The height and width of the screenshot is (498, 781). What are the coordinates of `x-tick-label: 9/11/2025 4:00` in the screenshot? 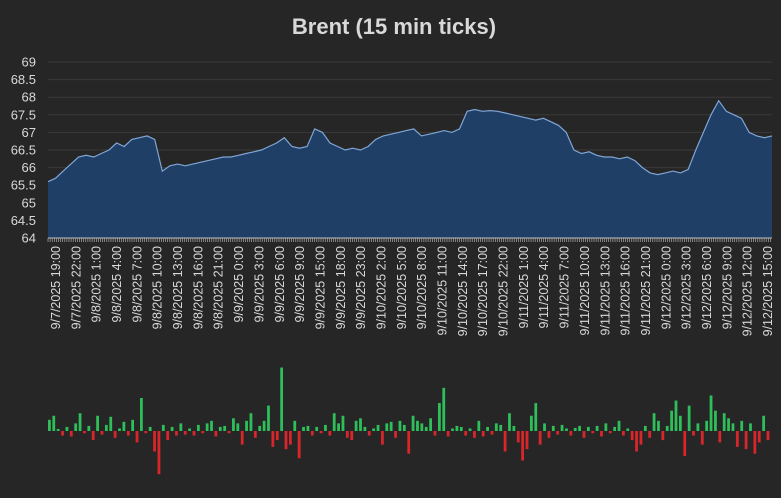 It's located at (544, 287).